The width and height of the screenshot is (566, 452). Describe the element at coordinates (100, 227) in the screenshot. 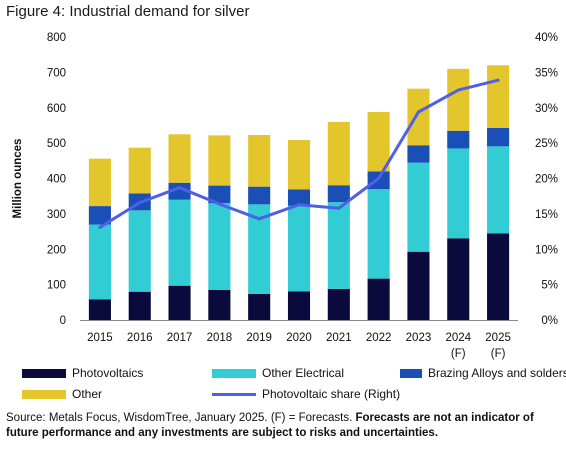

I see `point-photovoltaic-share-2015` at that location.